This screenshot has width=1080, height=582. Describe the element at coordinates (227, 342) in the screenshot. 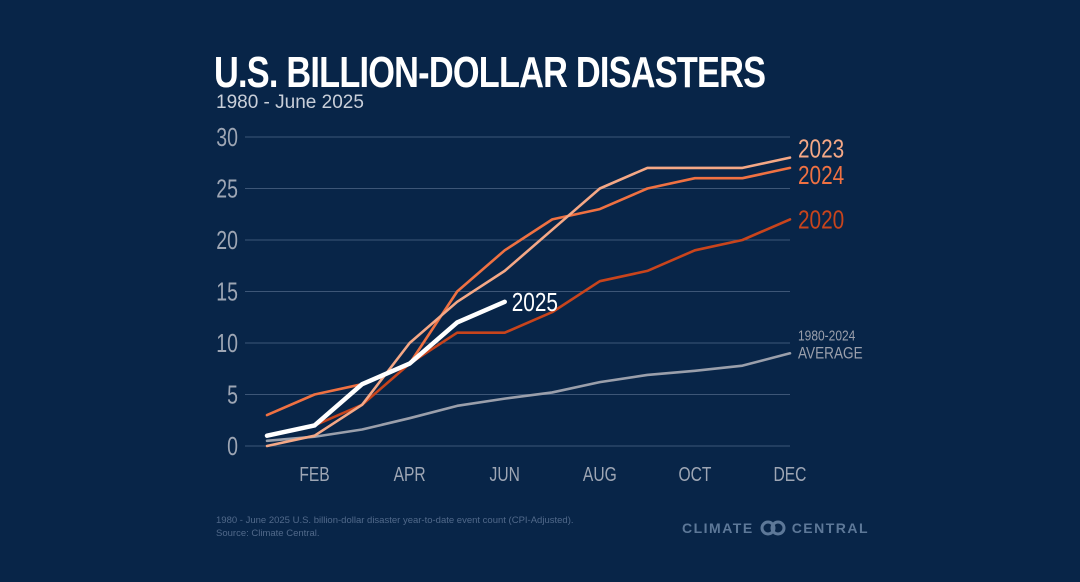

I see `y-tick-label: 10` at that location.